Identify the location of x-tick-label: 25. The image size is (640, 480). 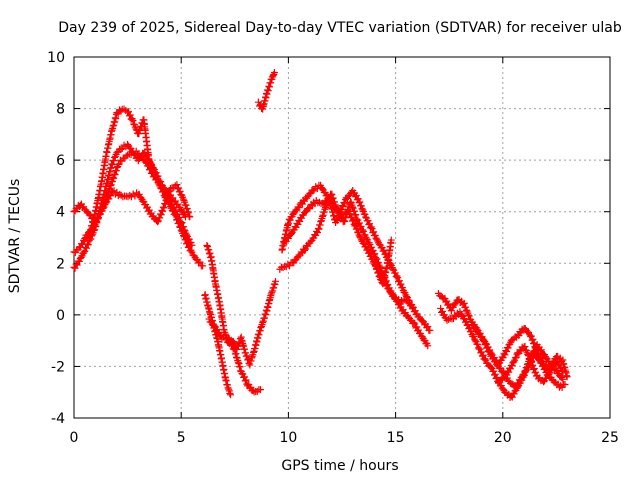
(610, 438).